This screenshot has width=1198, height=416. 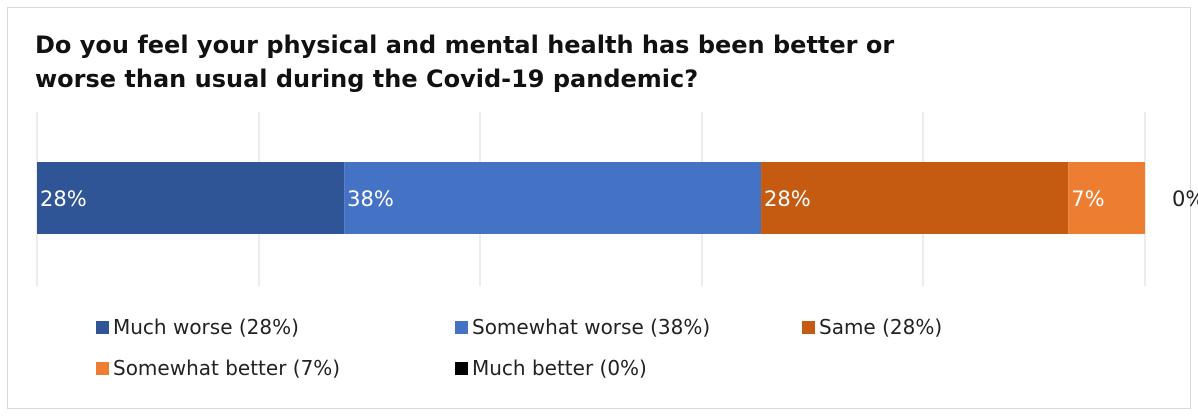 I want to click on legend-label-somewhat-better: Somewhat better (7%), so click(x=227, y=368).